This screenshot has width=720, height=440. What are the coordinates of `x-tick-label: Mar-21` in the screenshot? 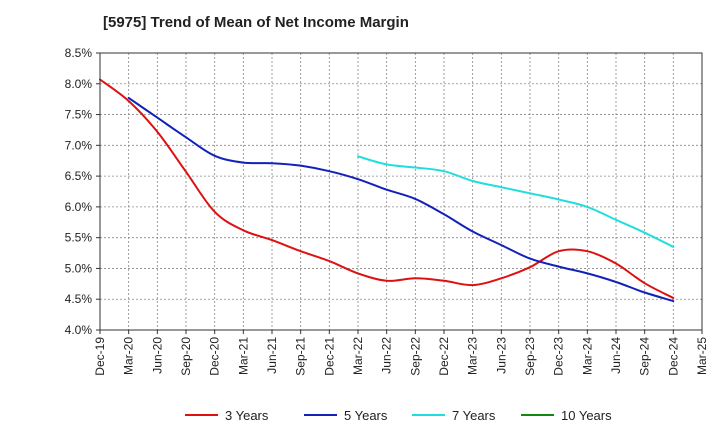 It's located at (243, 356).